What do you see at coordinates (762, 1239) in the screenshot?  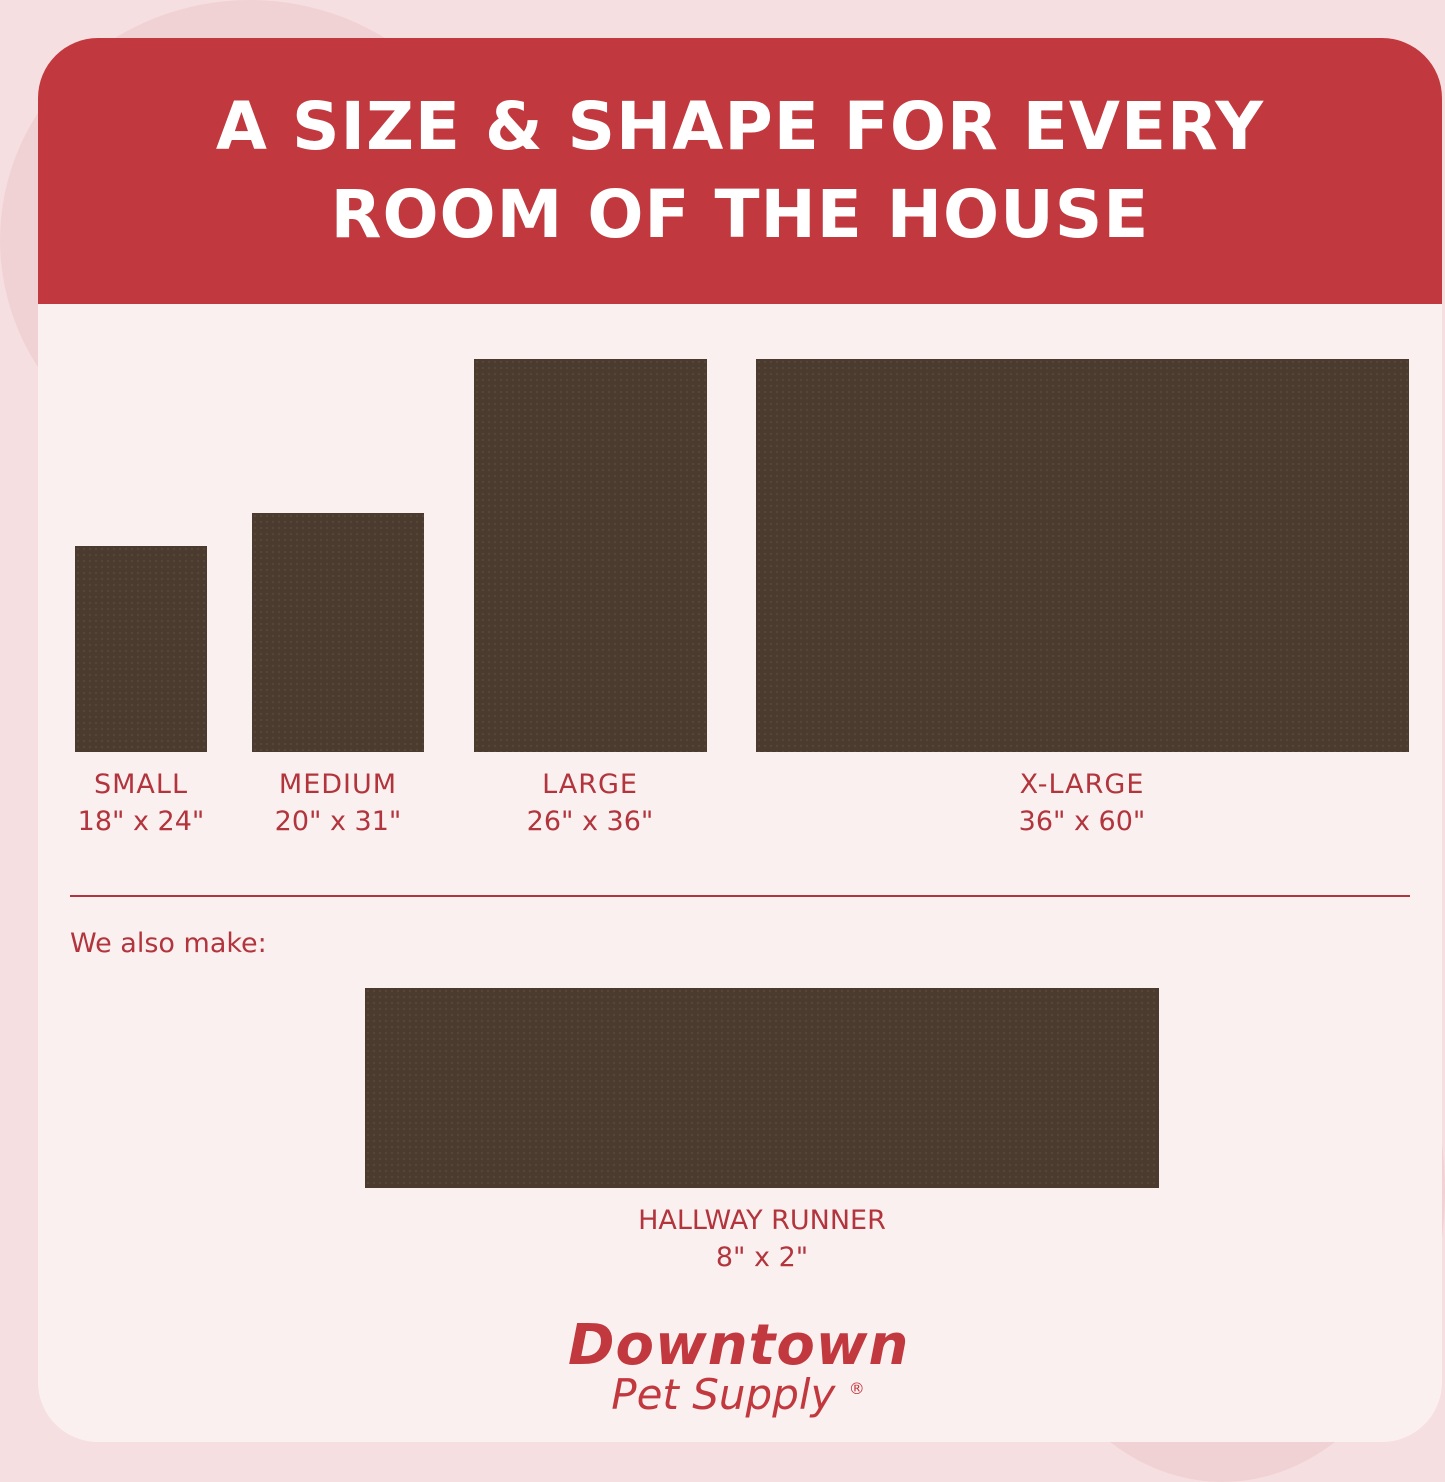 I see `size-label-runner: HALLWAY RUNNER 8" x 2"` at bounding box center [762, 1239].